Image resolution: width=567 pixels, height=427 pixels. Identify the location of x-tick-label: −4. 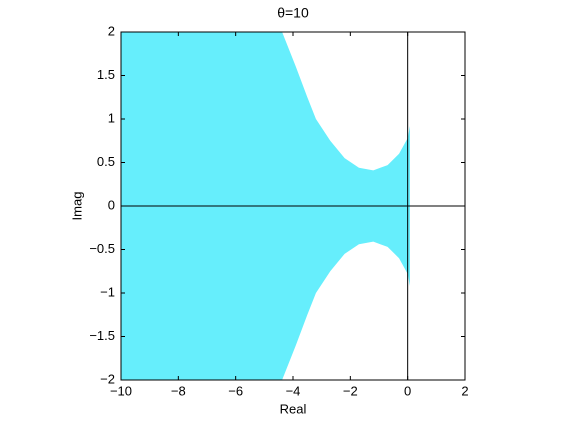
(293, 390).